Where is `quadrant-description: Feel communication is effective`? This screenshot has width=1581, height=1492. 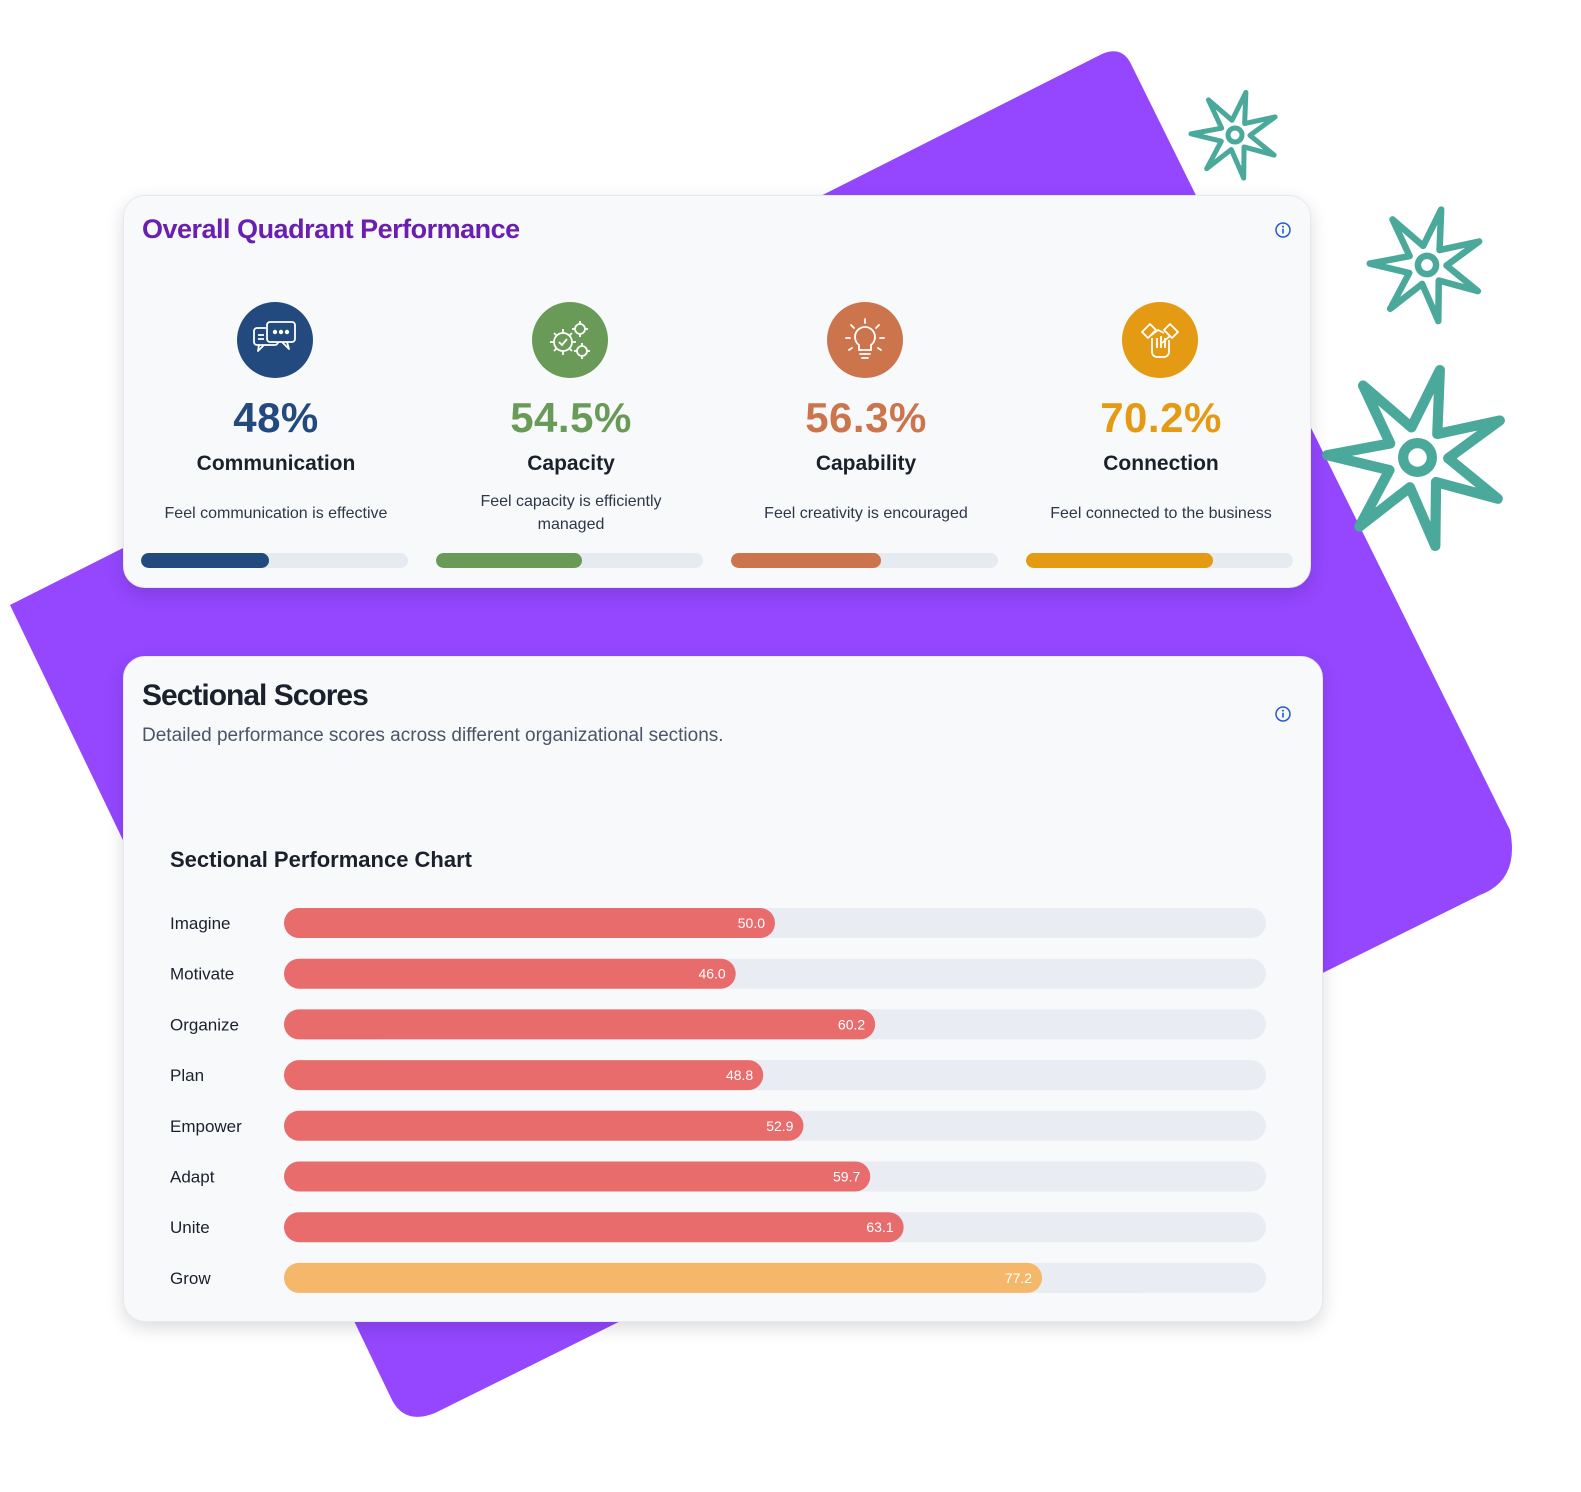 quadrant-description: Feel communication is effective is located at coordinates (276, 513).